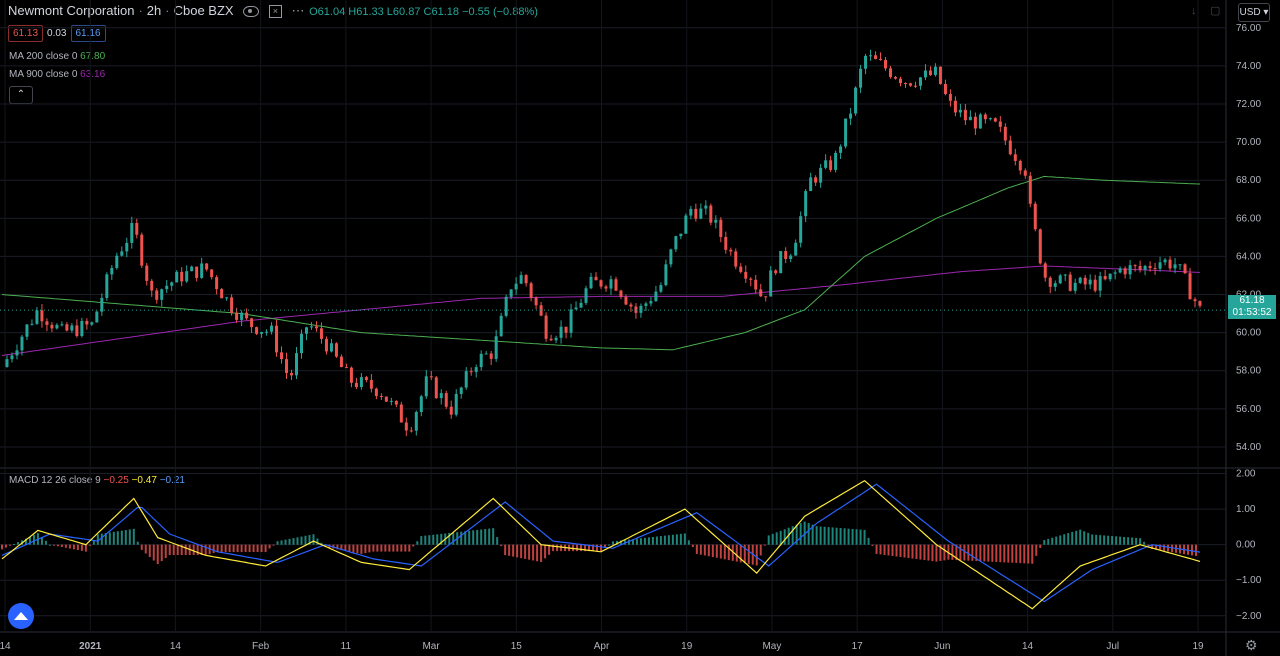 The height and width of the screenshot is (656, 1280). What do you see at coordinates (298, 10) in the screenshot?
I see `more-icon: ⋯` at bounding box center [298, 10].